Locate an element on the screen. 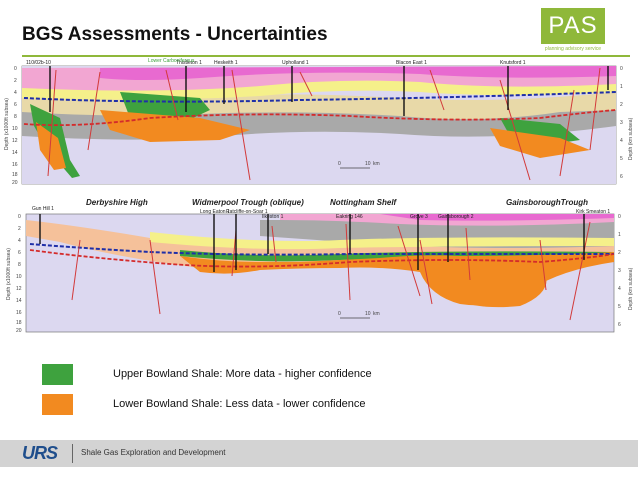 The height and width of the screenshot is (479, 638). section2-left-axis-label: Depth (x1000ft subsea) is located at coordinates (9, 274).